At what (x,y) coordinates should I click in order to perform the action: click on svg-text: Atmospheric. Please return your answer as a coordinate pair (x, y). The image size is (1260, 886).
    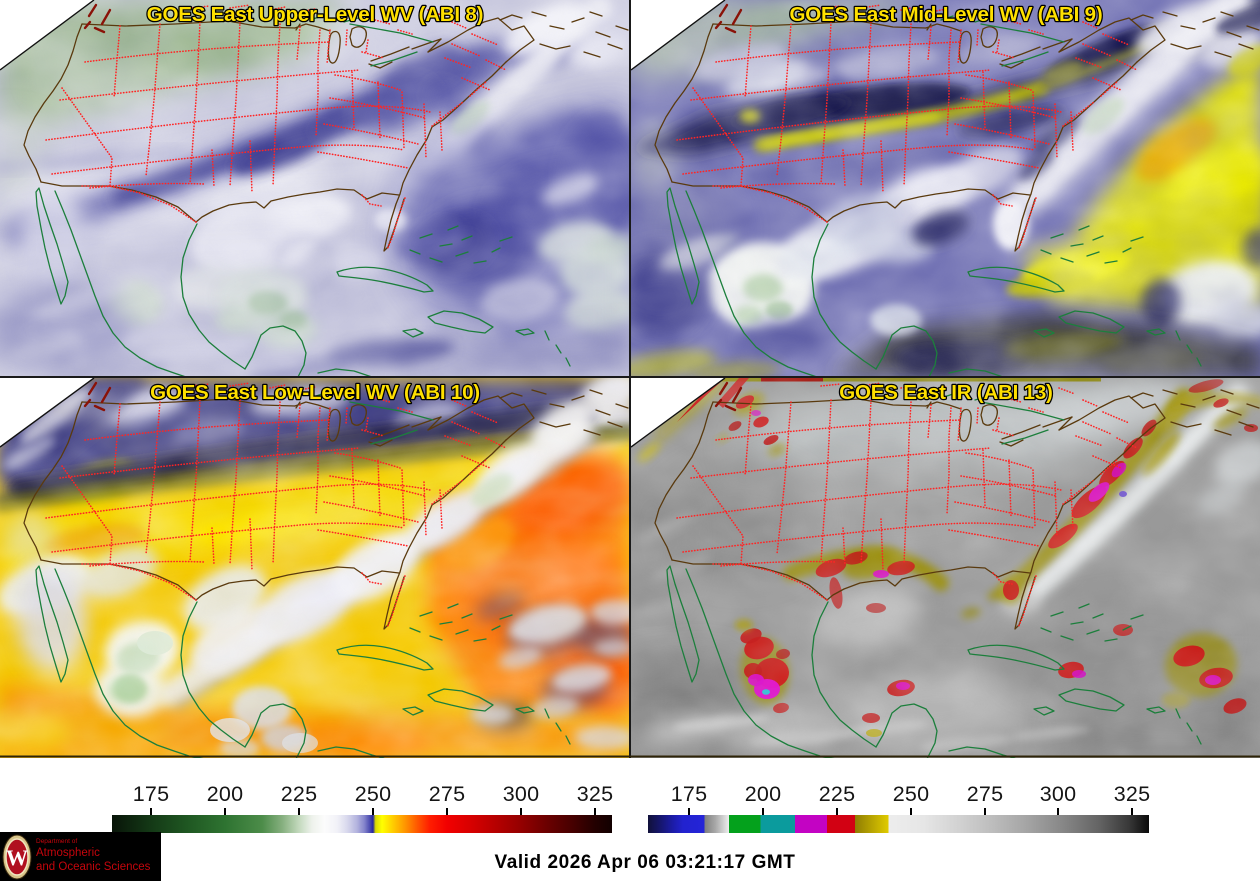
    Looking at the image, I should click on (68, 853).